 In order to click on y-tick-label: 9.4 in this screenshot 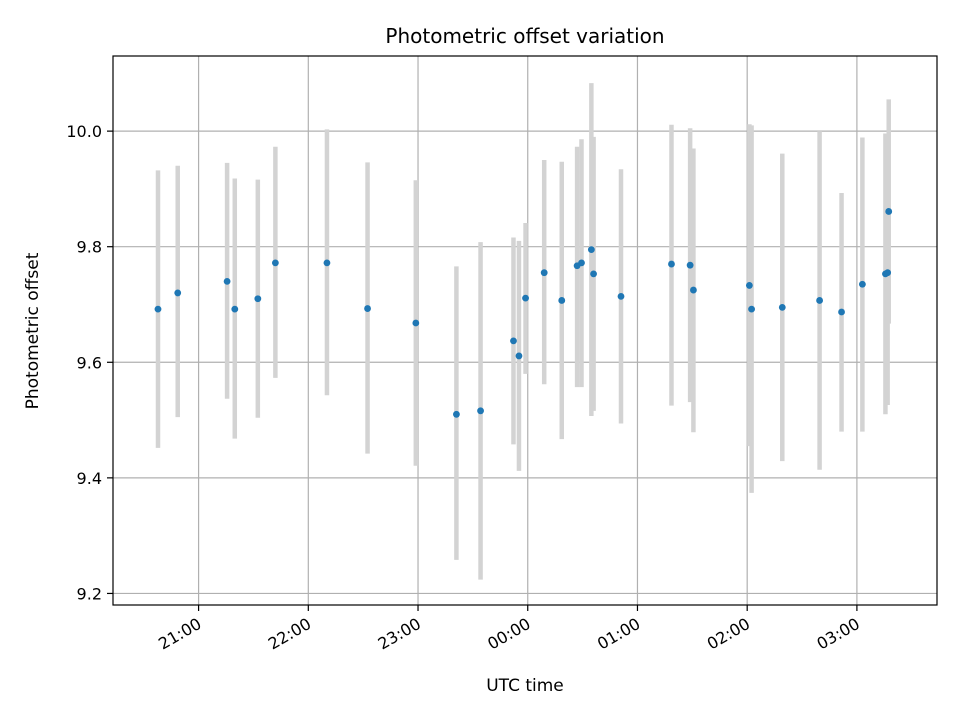, I will do `click(89, 478)`.